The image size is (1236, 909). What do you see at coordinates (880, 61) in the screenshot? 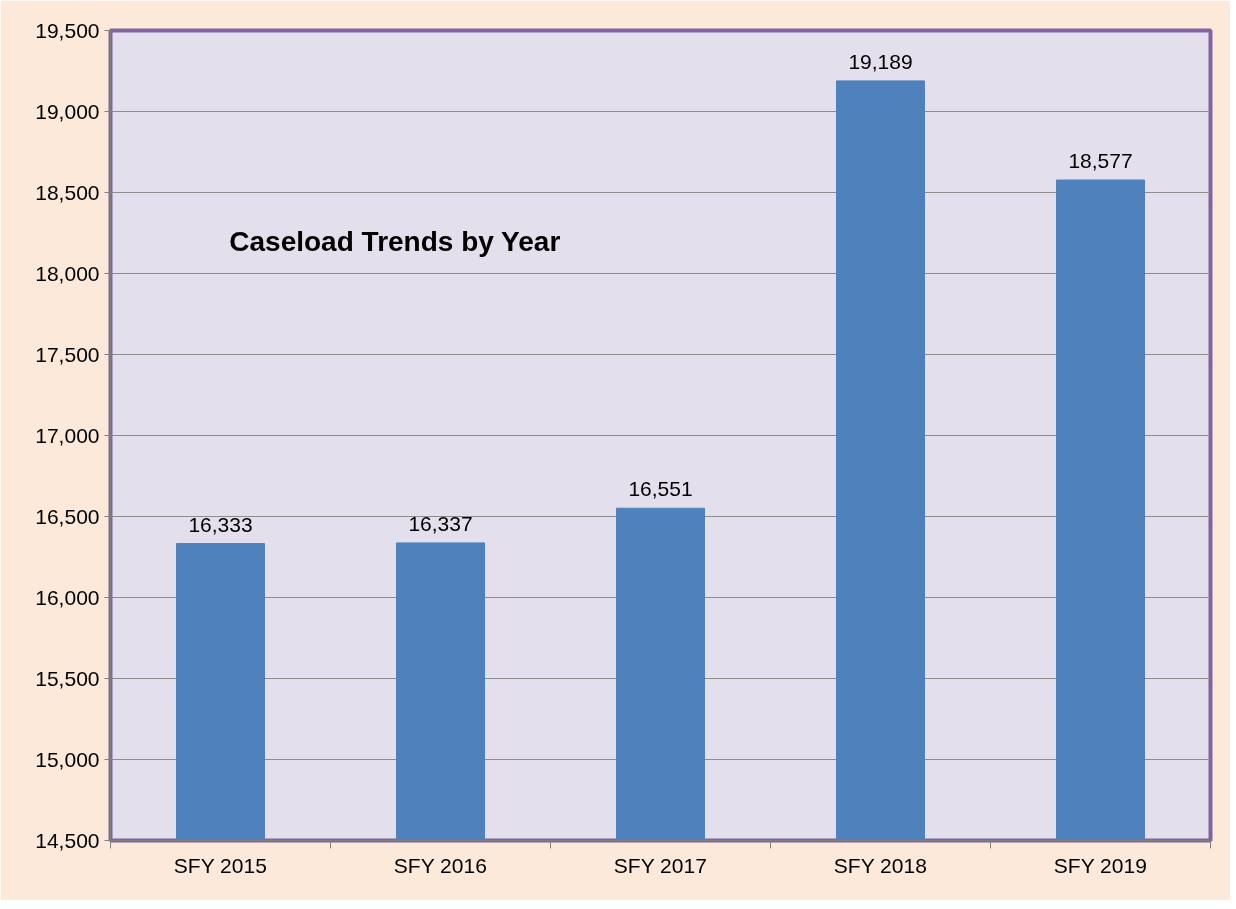
I see `data-label: 19,189` at bounding box center [880, 61].